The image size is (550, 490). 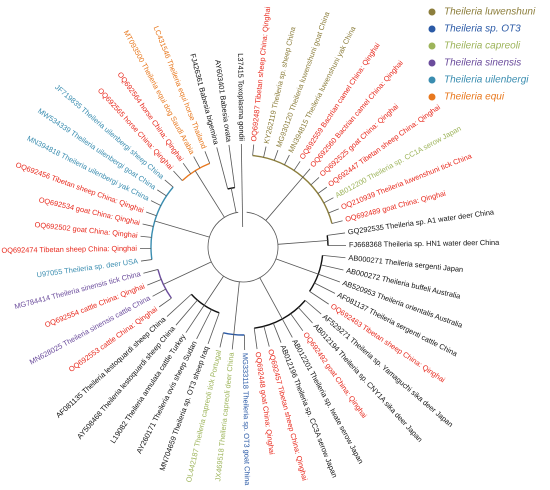 I want to click on legend-label: Theileria capreoli, so click(x=482, y=46).